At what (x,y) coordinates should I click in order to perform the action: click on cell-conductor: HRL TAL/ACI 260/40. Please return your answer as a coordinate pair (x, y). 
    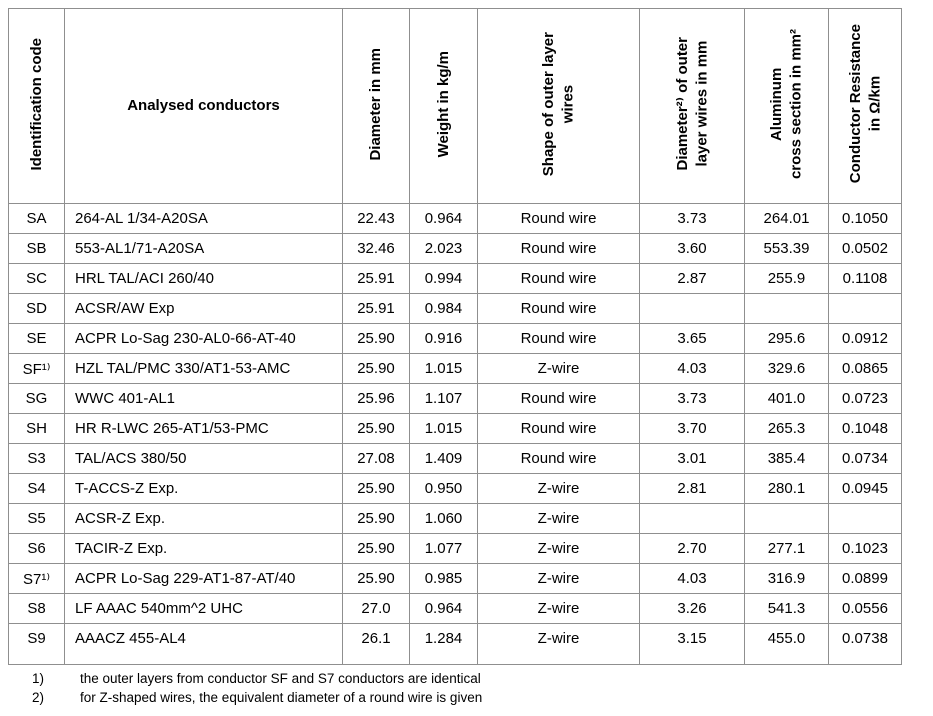
    Looking at the image, I should click on (203, 278).